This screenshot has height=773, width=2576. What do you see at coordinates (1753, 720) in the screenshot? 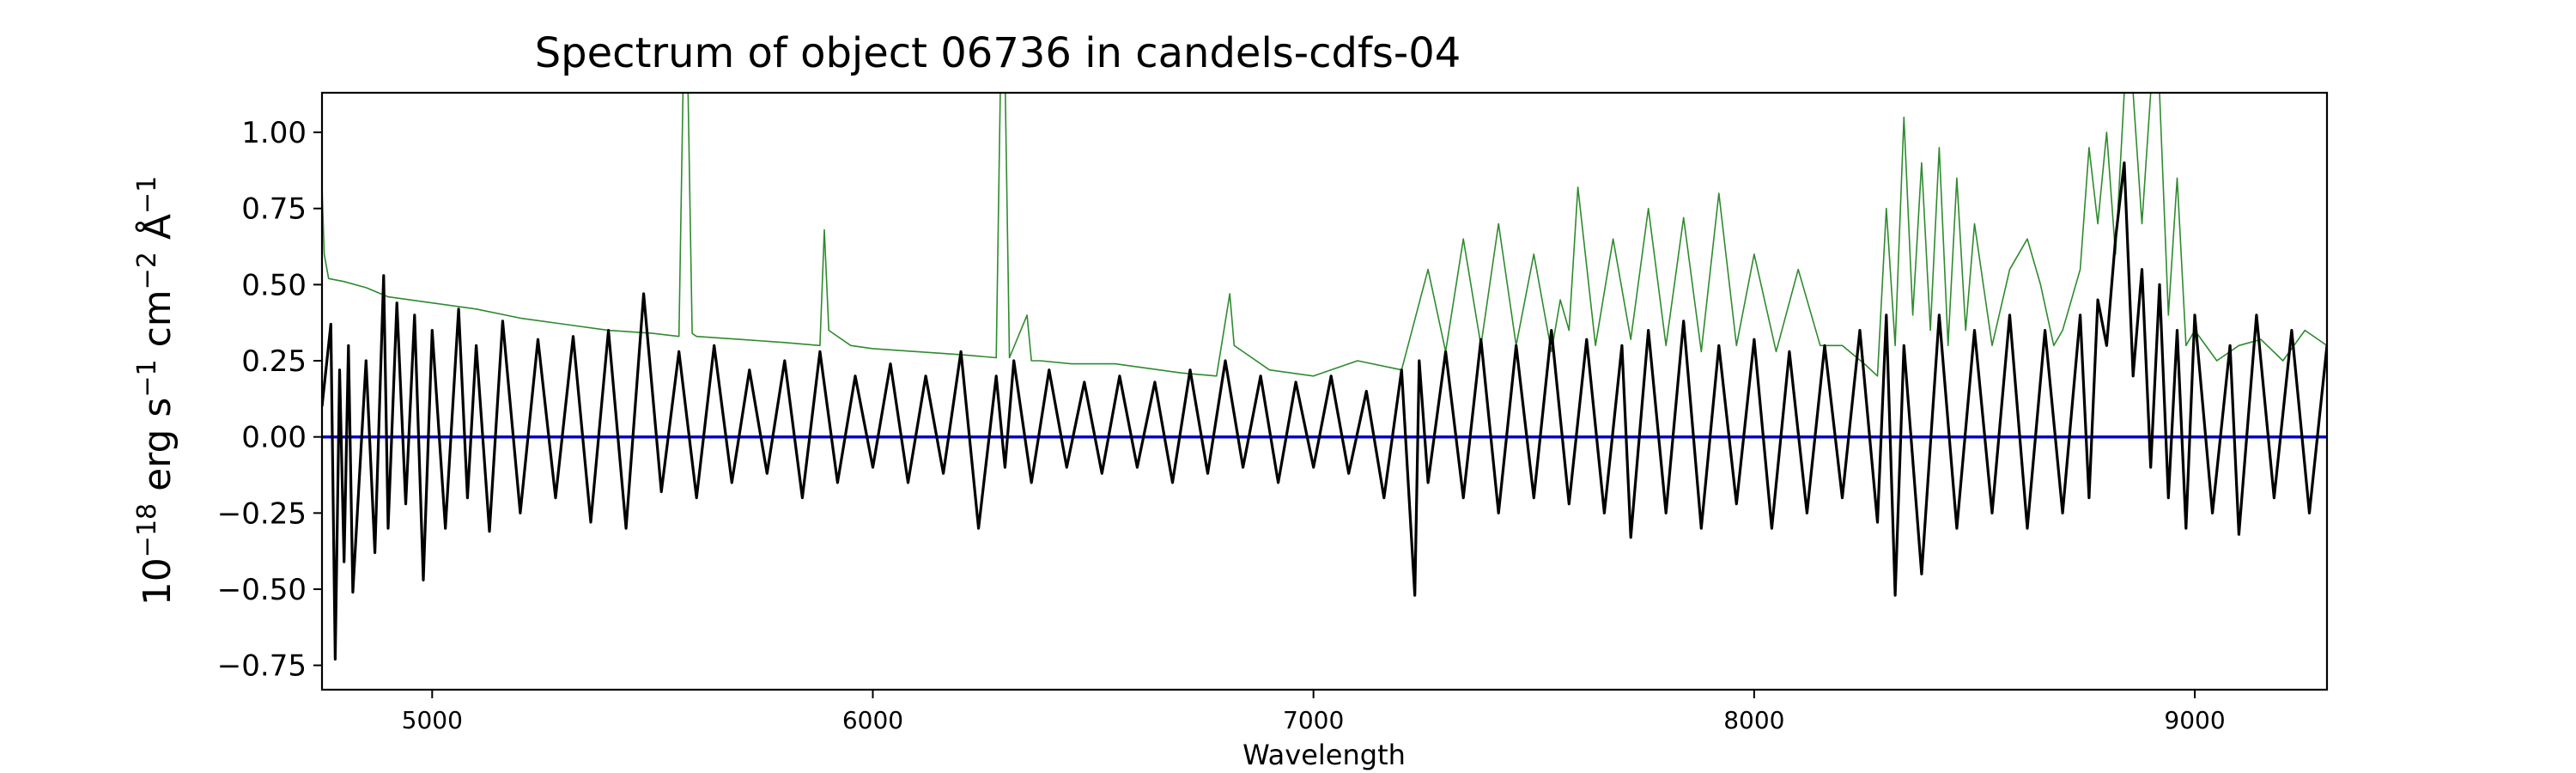
I see `x-tick-label: 8000` at bounding box center [1753, 720].